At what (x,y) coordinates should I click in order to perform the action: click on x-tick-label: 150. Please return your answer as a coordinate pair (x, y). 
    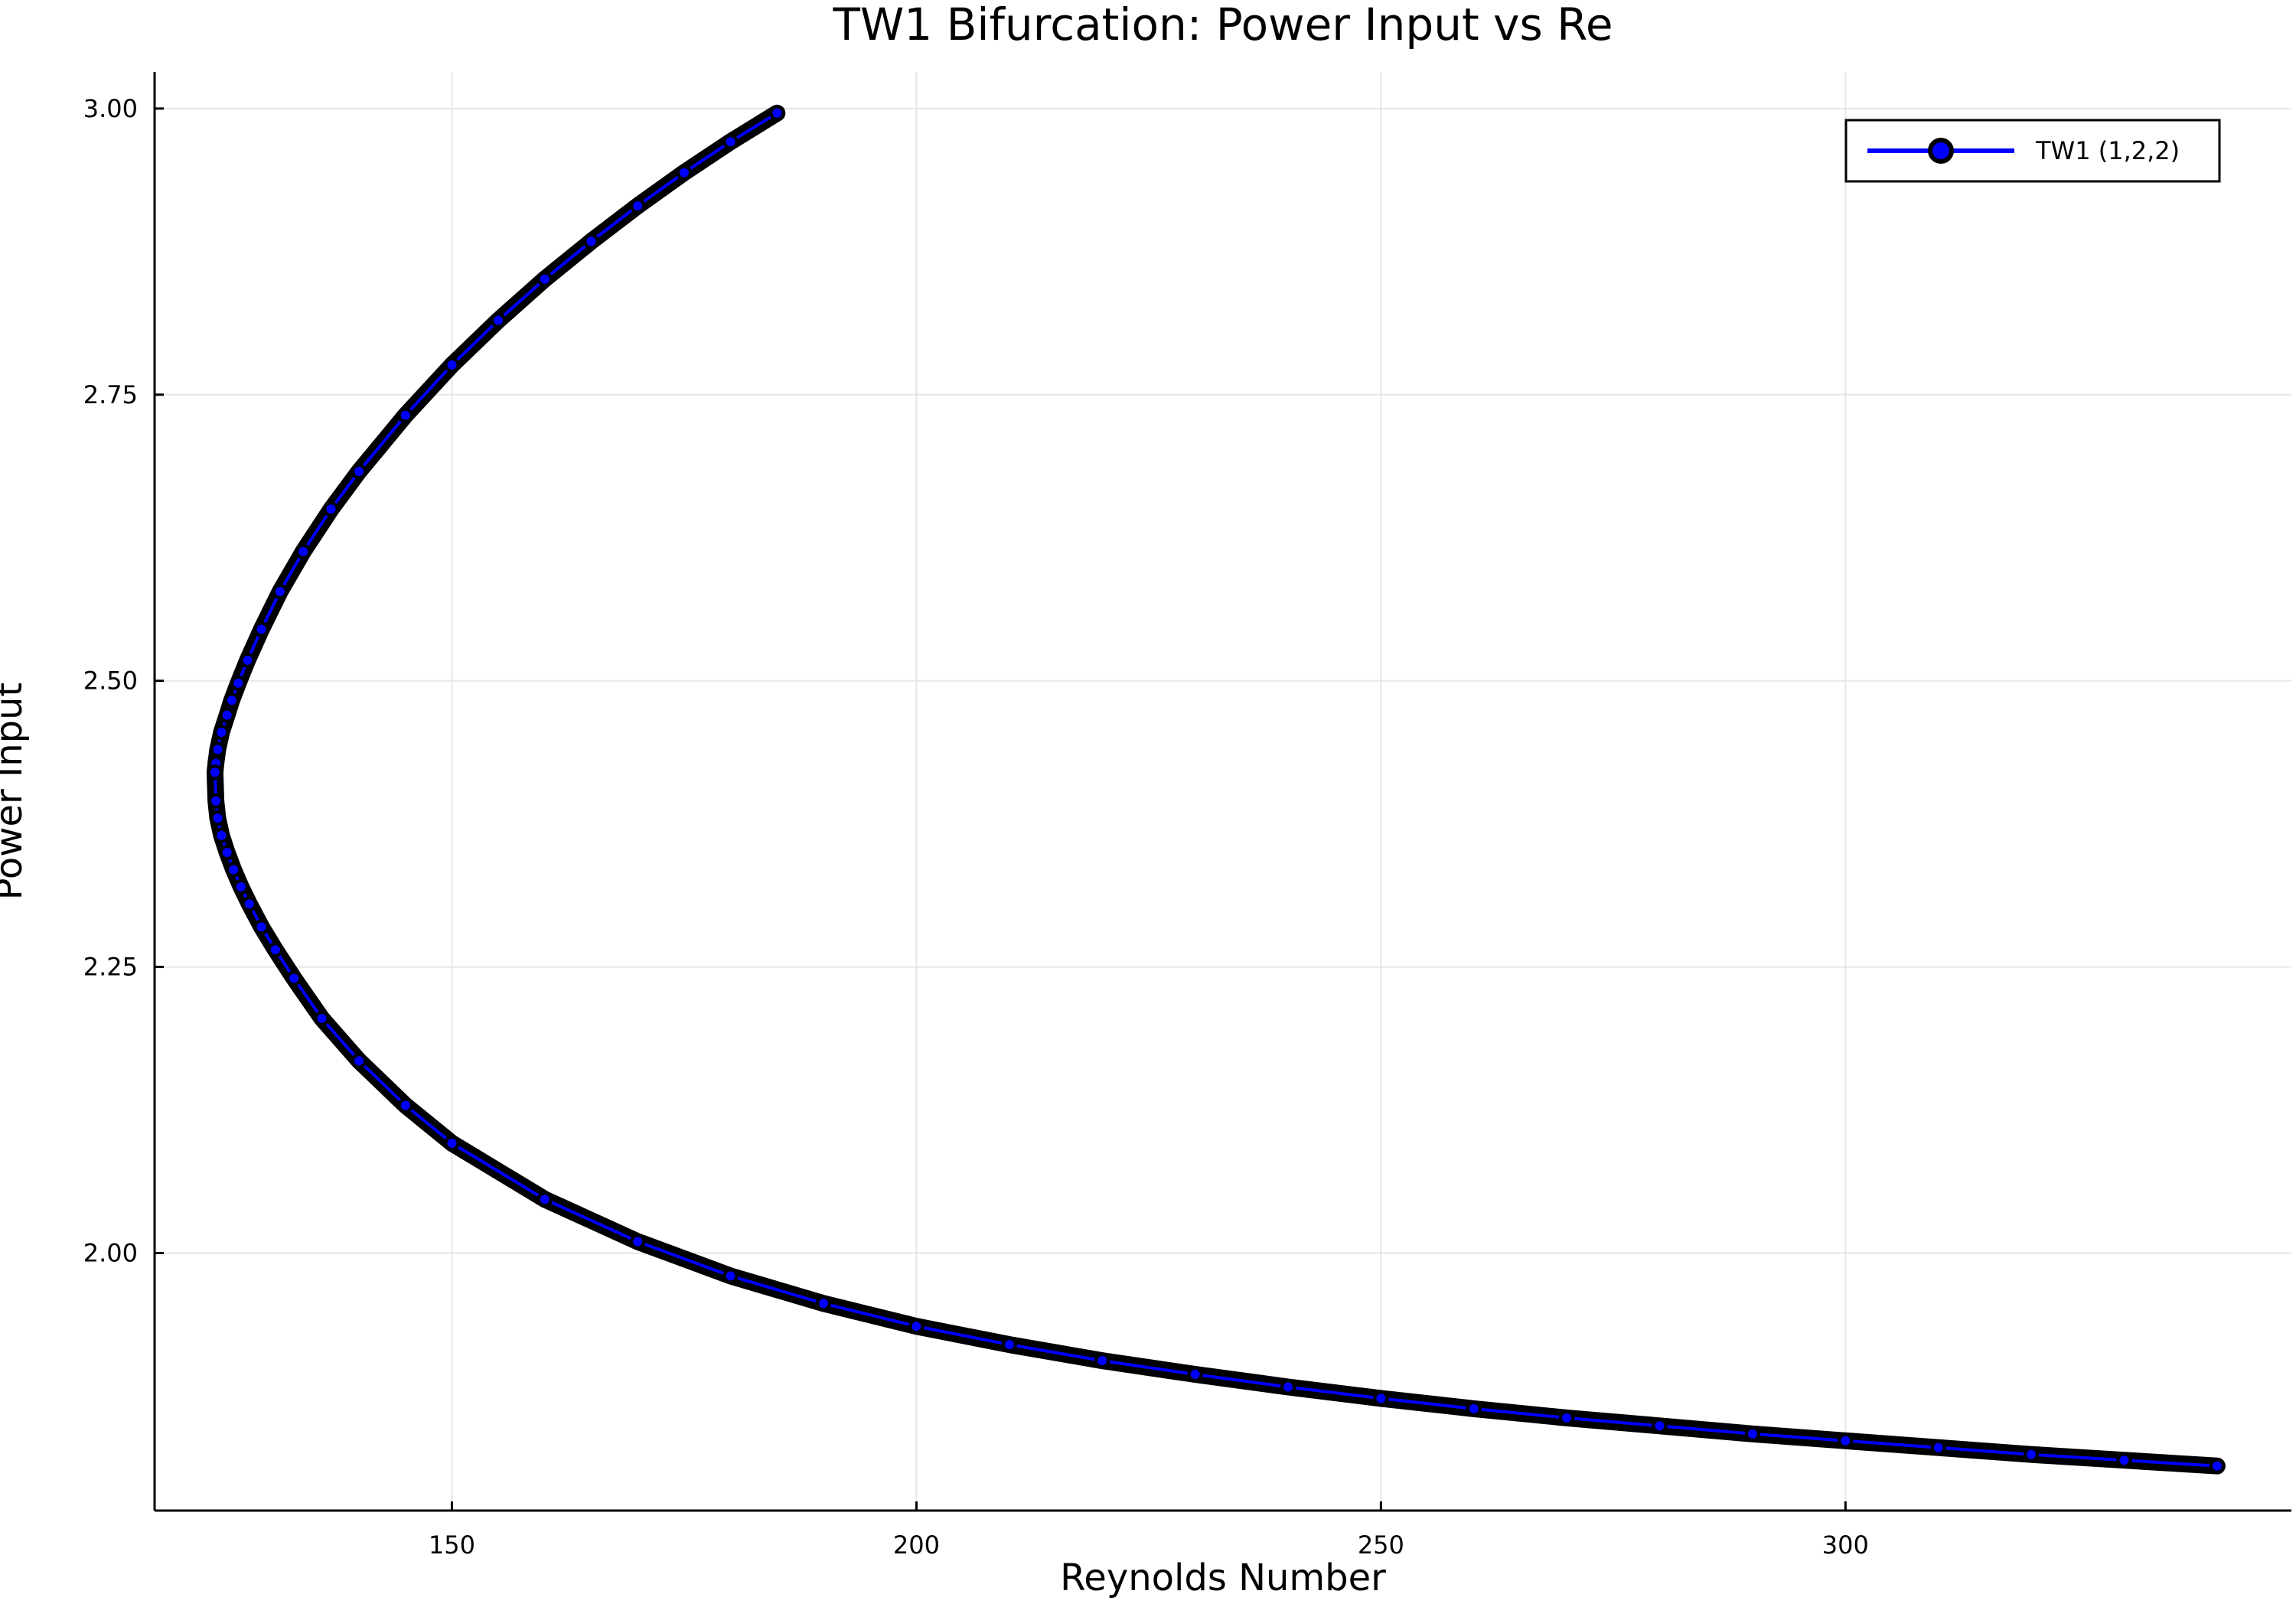
    Looking at the image, I should click on (452, 1545).